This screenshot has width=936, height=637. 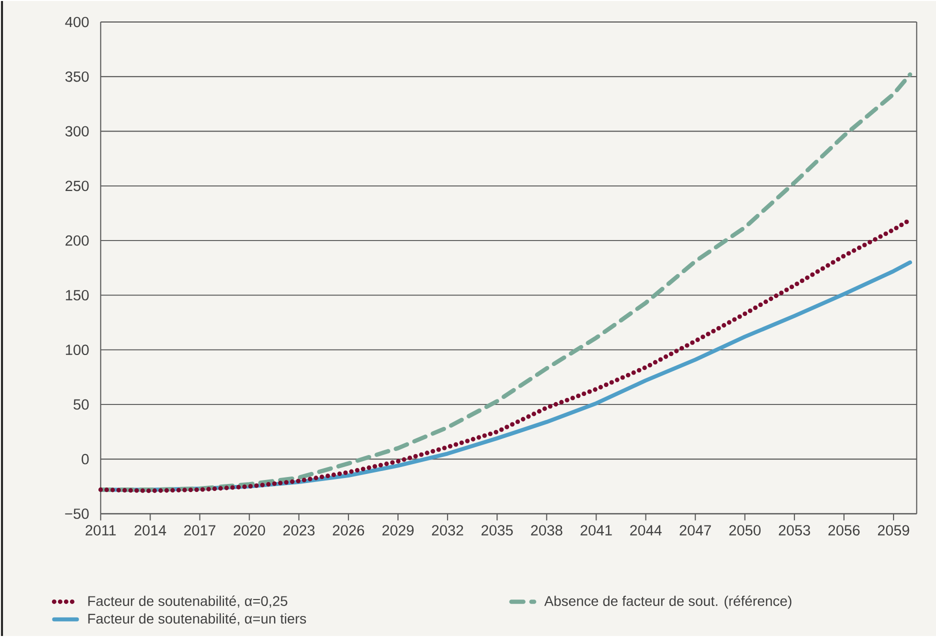 I want to click on y-tick-label: 250, so click(x=77, y=186).